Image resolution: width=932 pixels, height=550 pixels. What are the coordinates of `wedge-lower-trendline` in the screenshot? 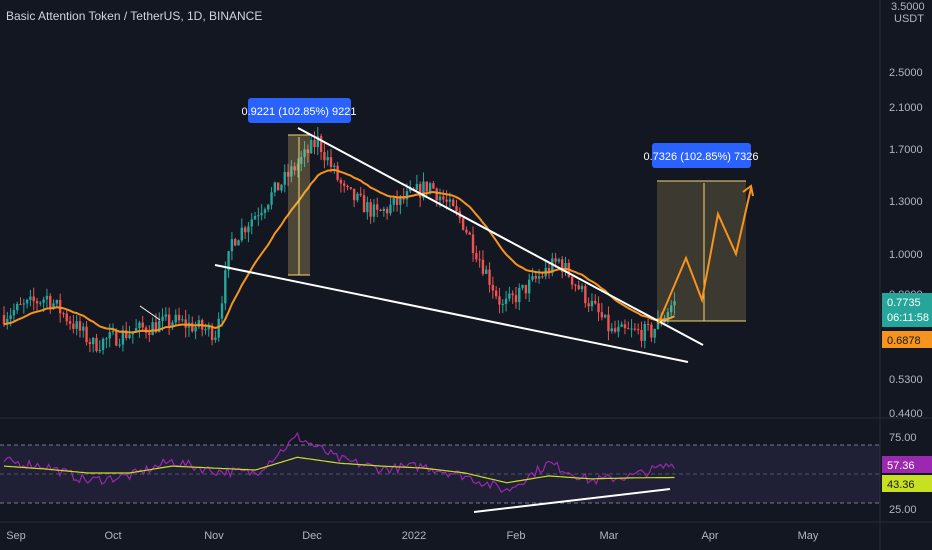 It's located at (451, 313).